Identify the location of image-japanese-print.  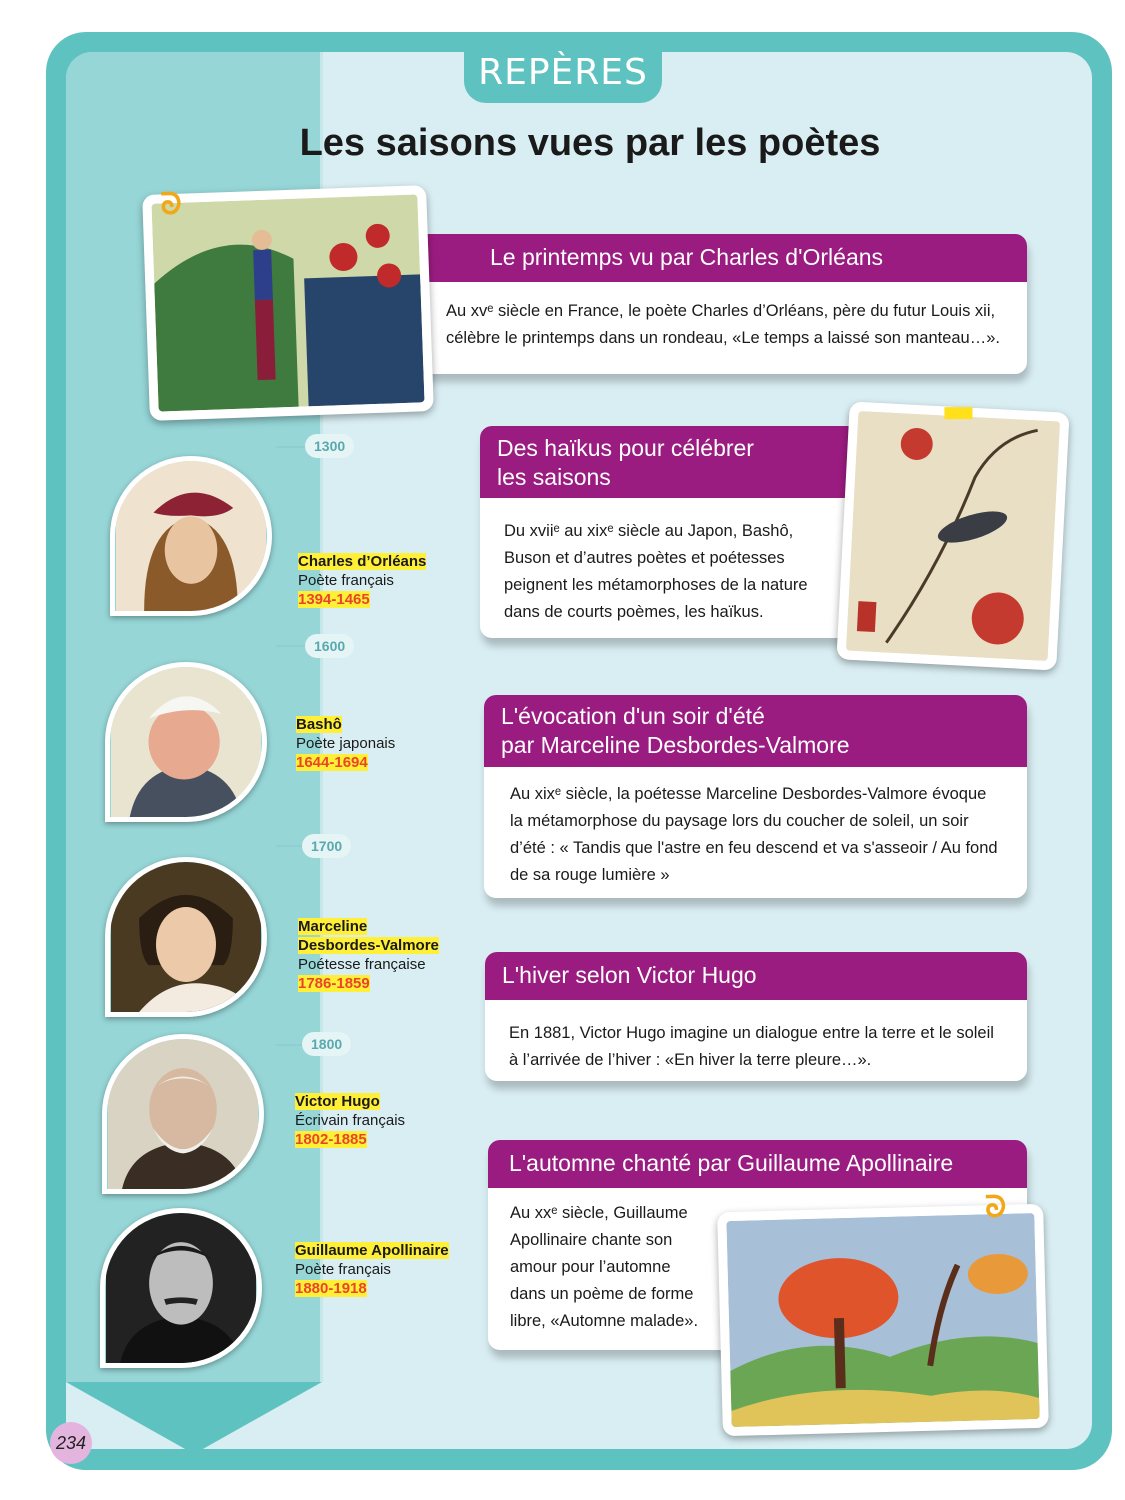
(953, 536).